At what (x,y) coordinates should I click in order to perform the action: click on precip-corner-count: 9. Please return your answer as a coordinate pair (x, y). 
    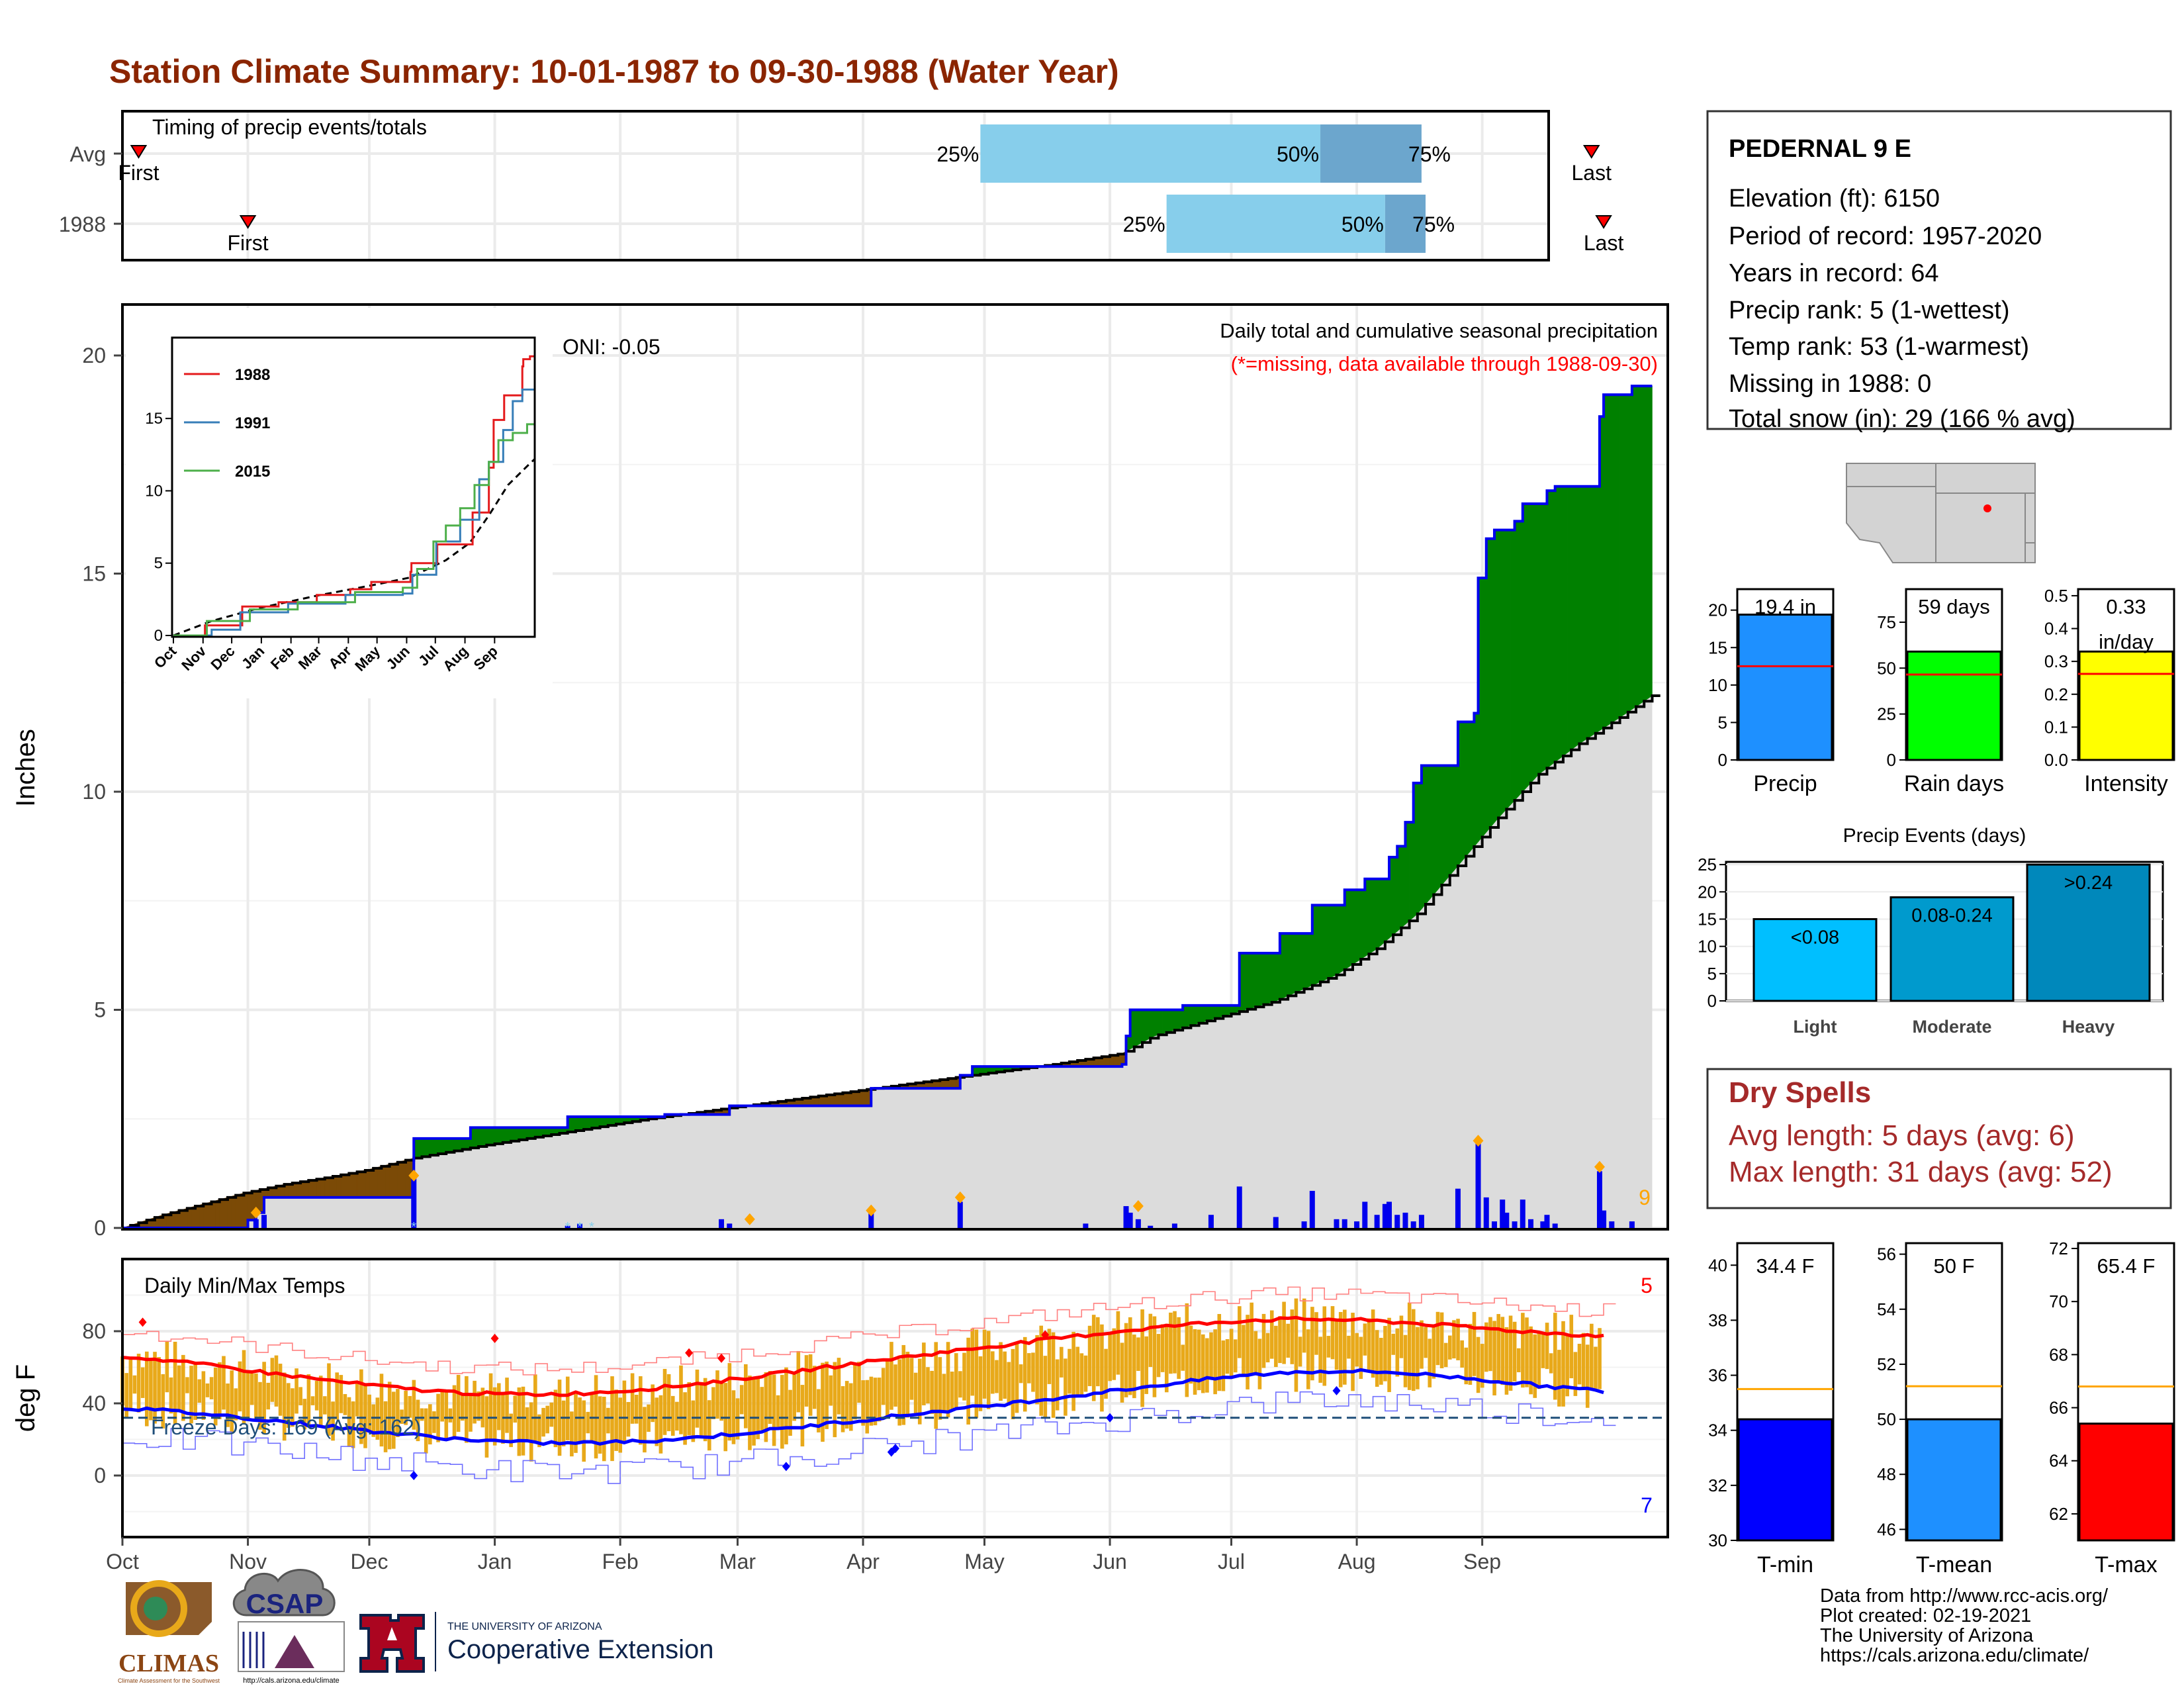
    Looking at the image, I should click on (1645, 1197).